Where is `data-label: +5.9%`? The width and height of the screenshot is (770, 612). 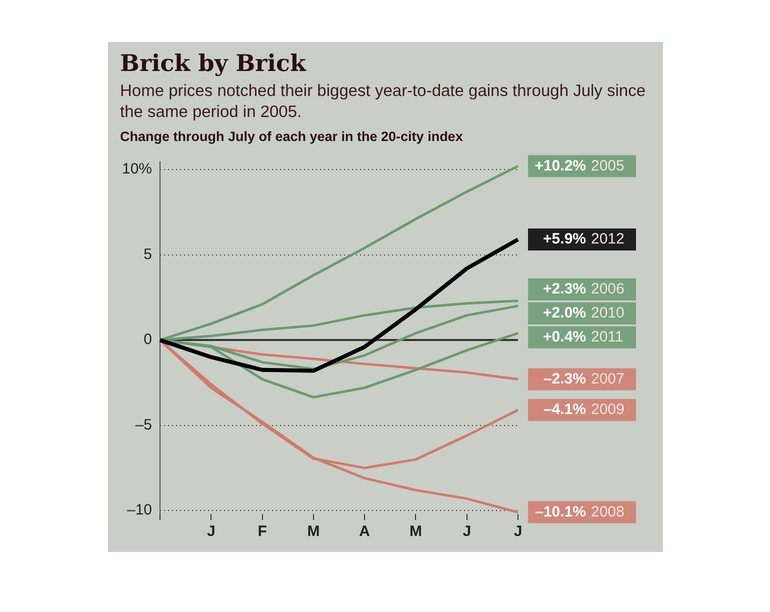
data-label: +5.9% is located at coordinates (564, 239).